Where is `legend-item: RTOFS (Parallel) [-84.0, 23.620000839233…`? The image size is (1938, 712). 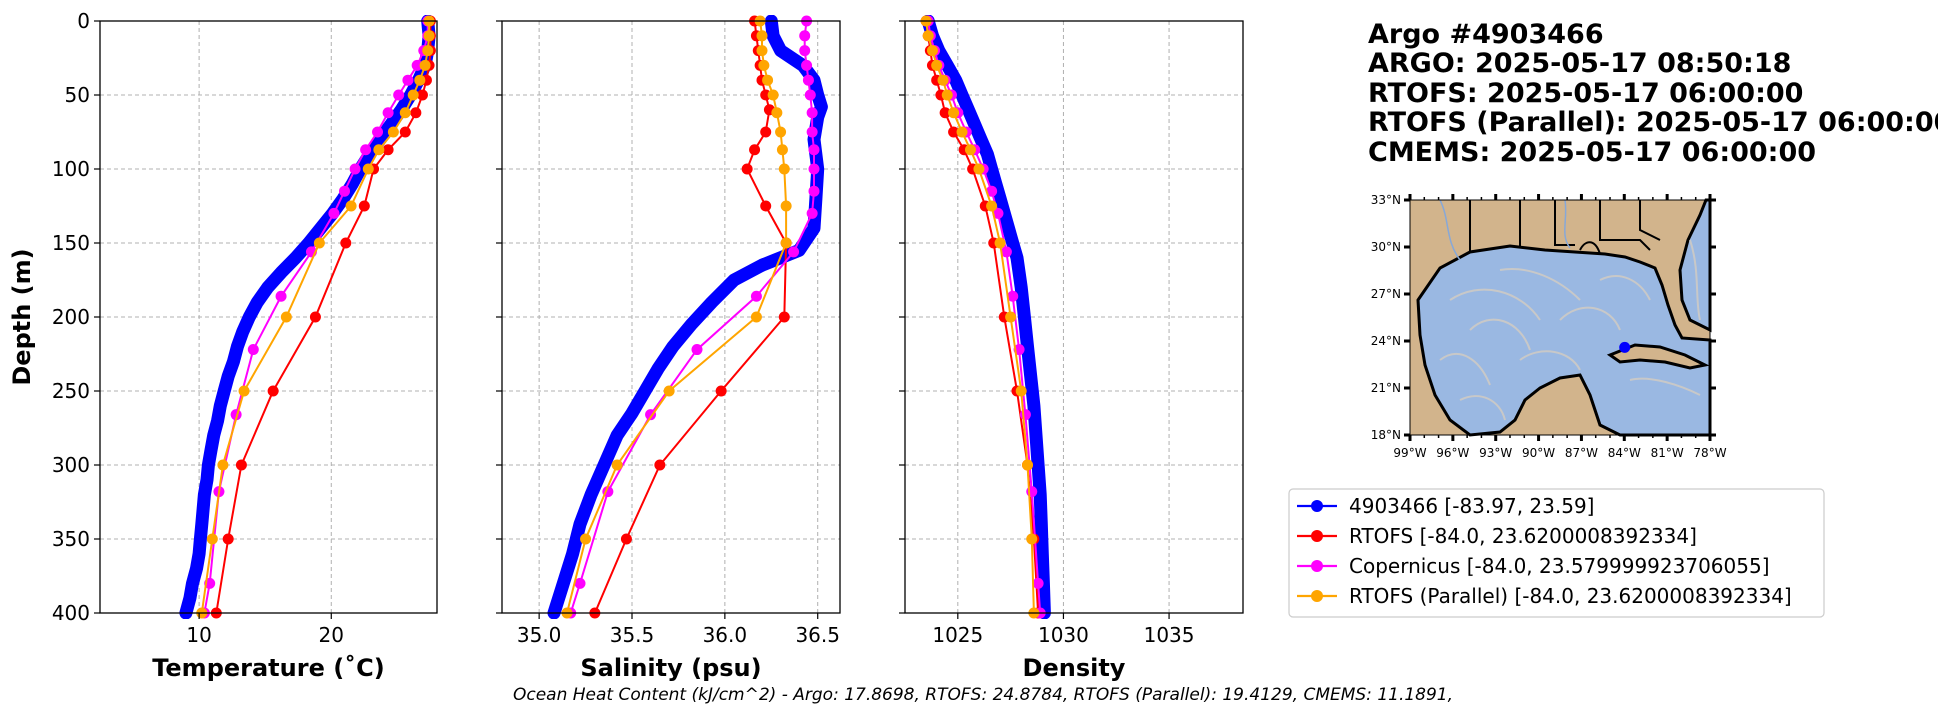
legend-item: RTOFS (Parallel) [-84.0, 23.620000839233… is located at coordinates (1544, 596).